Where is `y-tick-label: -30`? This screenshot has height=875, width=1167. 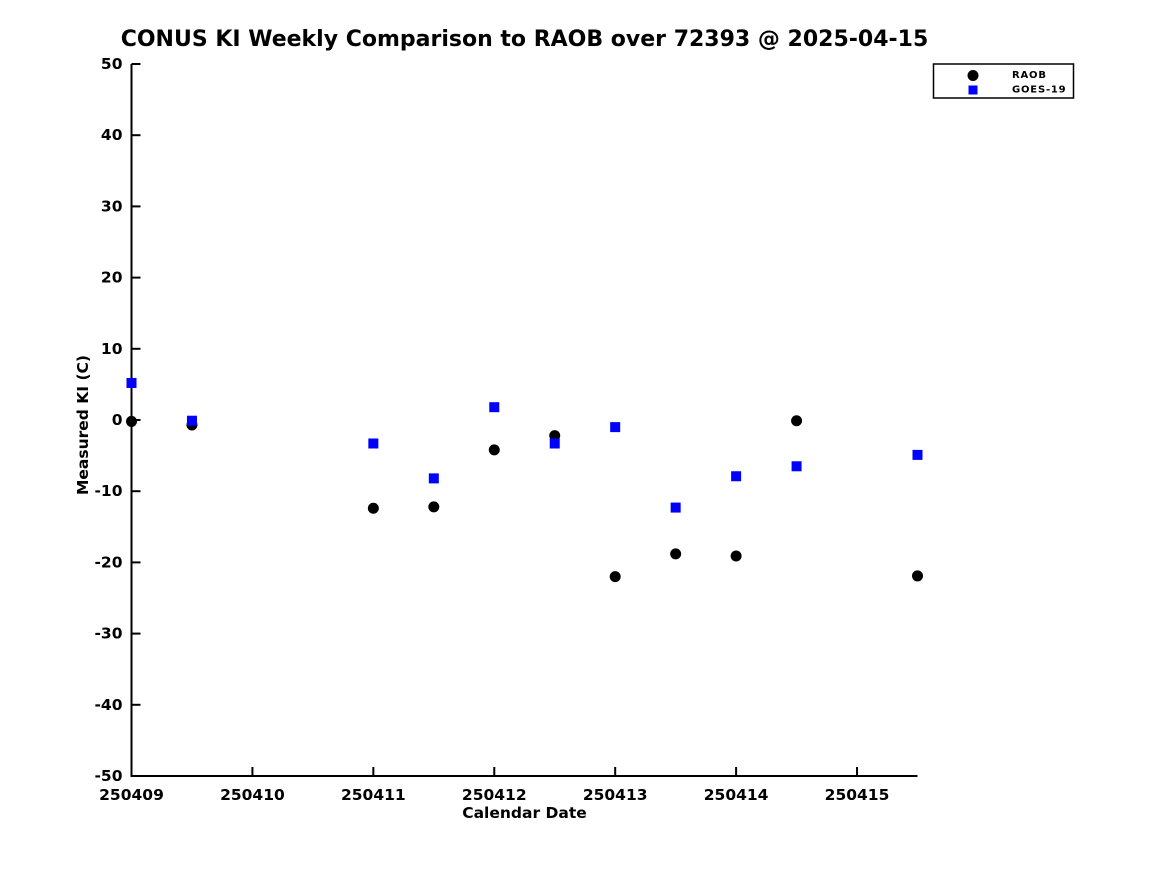 y-tick-label: -30 is located at coordinates (108, 634).